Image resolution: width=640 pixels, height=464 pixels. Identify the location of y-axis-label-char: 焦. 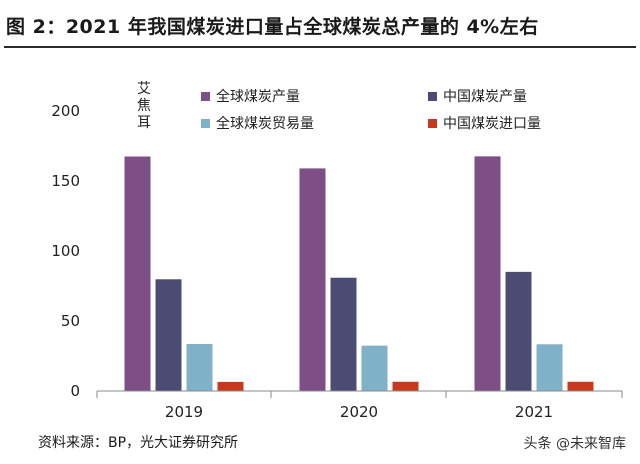
(144, 106).